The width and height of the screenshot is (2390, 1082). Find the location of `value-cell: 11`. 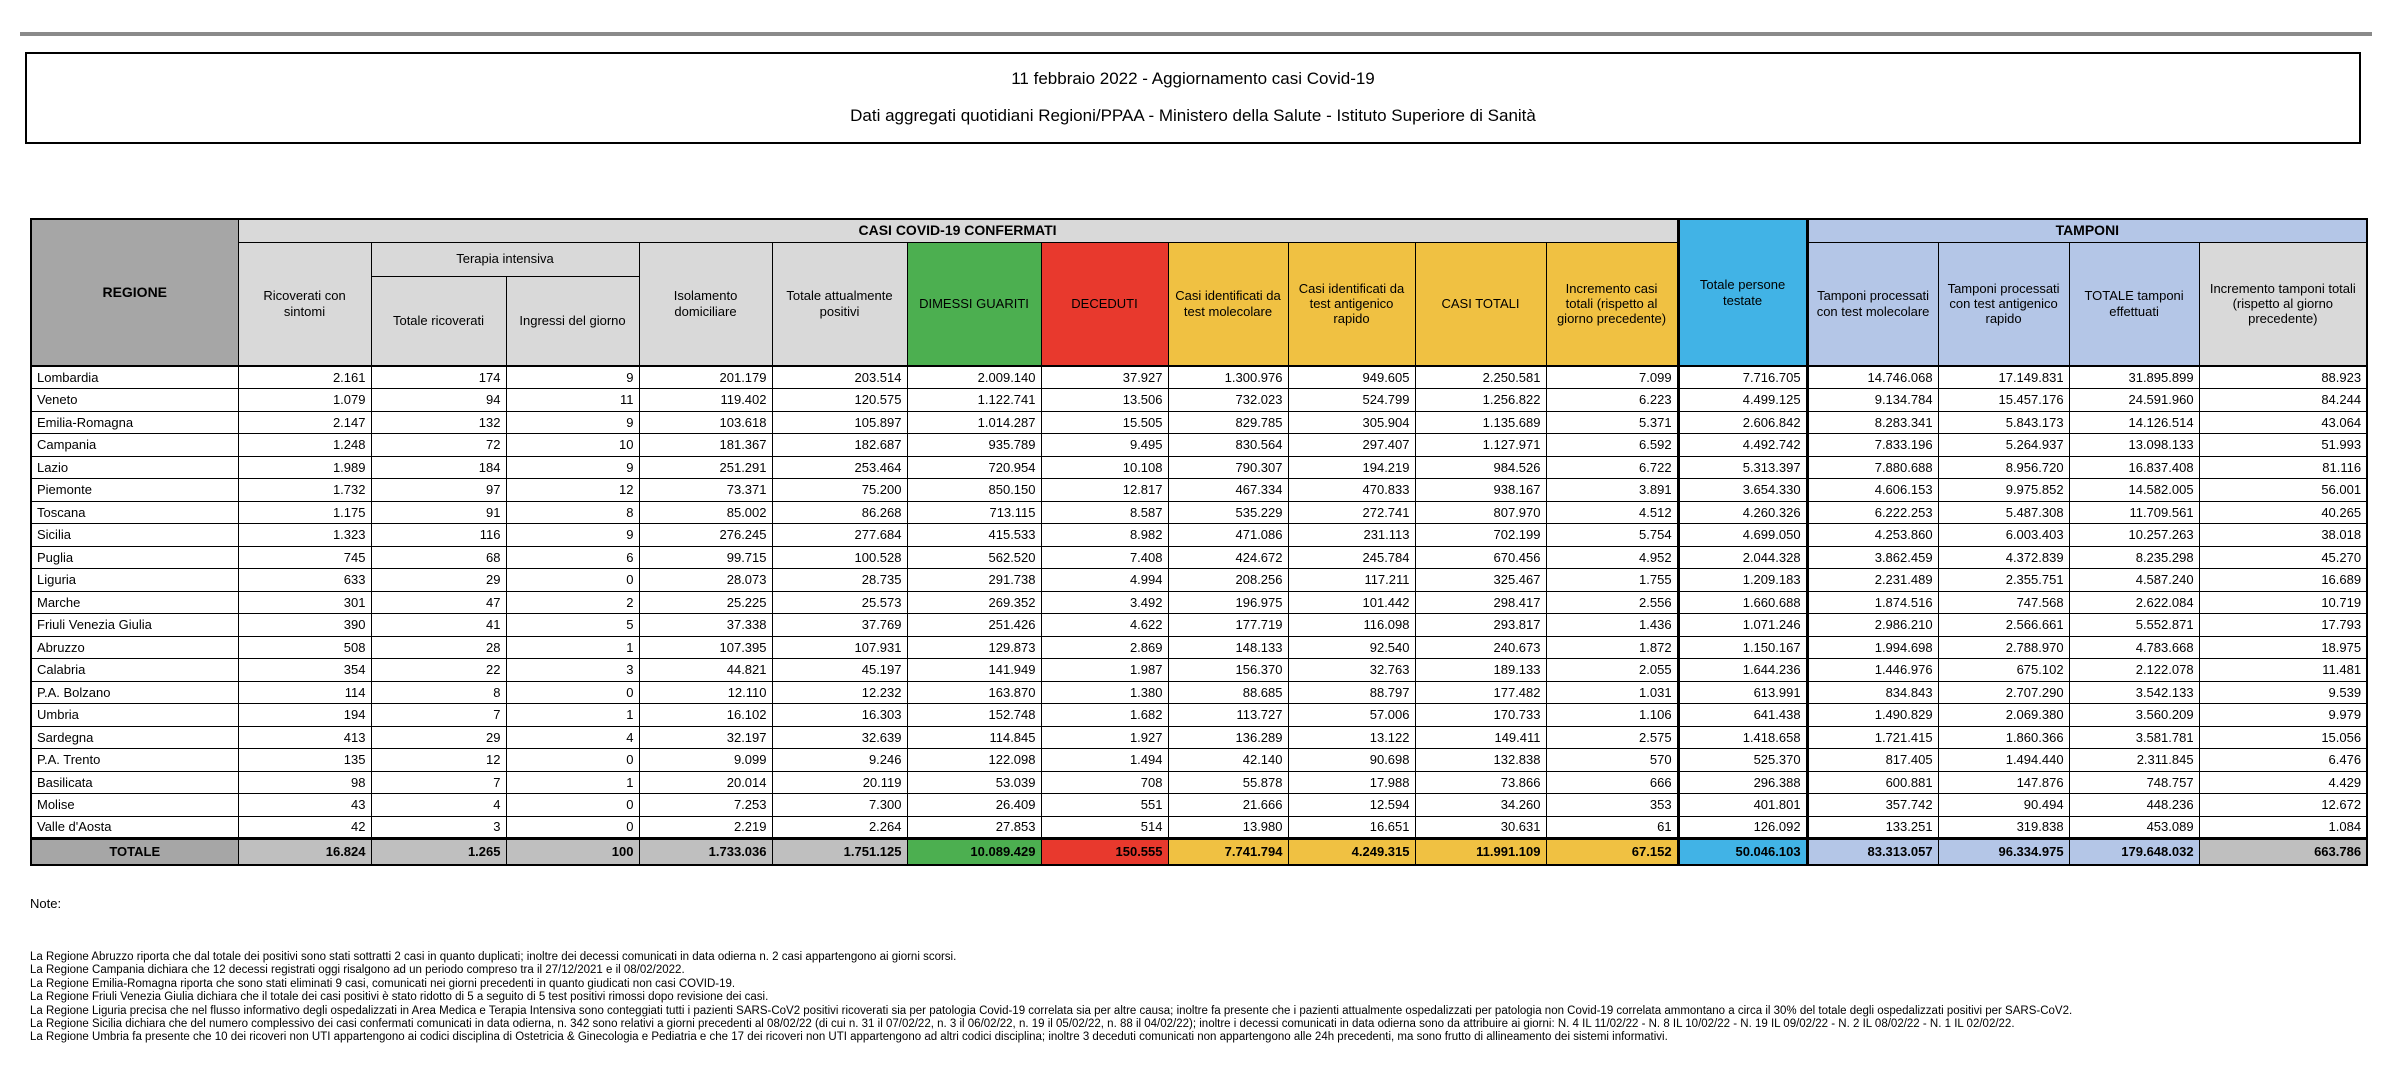

value-cell: 11 is located at coordinates (572, 400).